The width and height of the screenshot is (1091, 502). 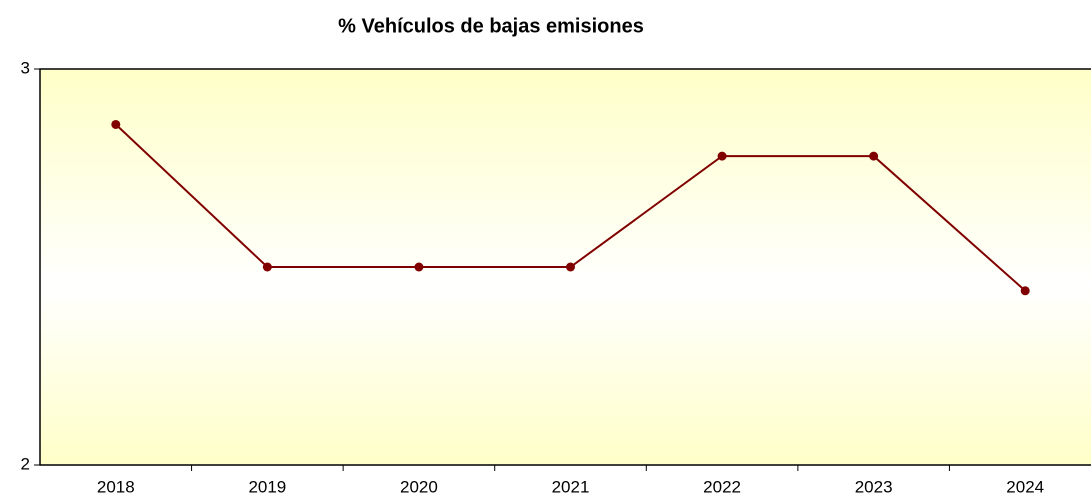 What do you see at coordinates (25, 463) in the screenshot?
I see `y-tick-label: 2` at bounding box center [25, 463].